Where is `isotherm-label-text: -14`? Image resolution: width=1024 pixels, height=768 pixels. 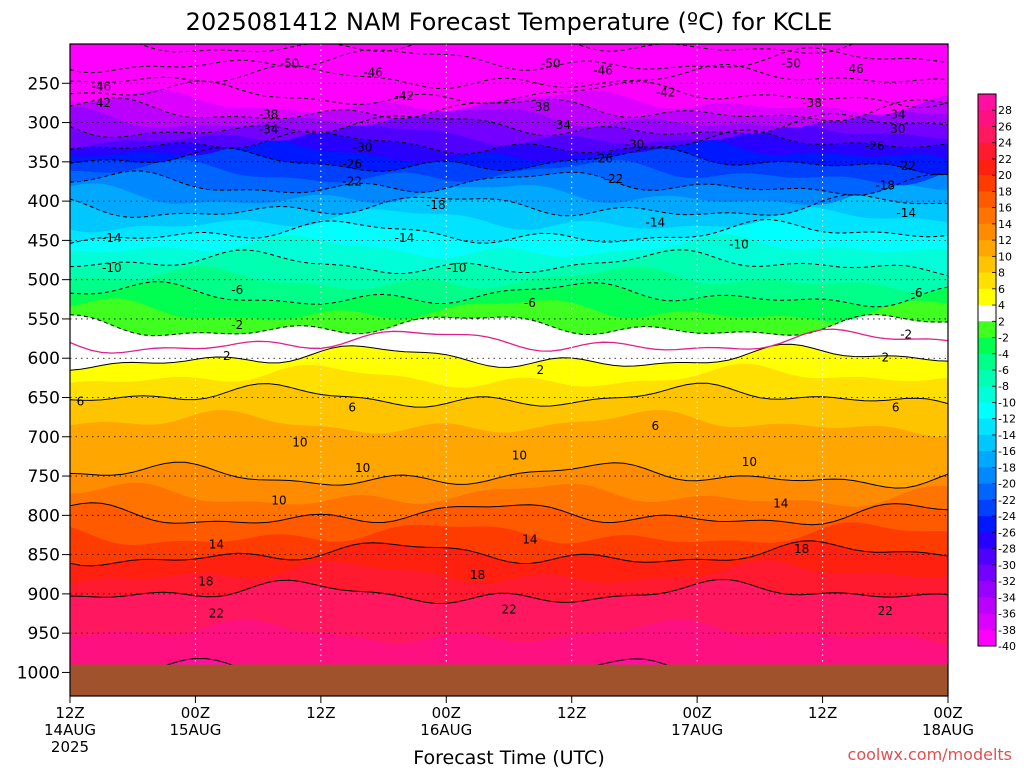
isotherm-label-text: -14 is located at coordinates (906, 213).